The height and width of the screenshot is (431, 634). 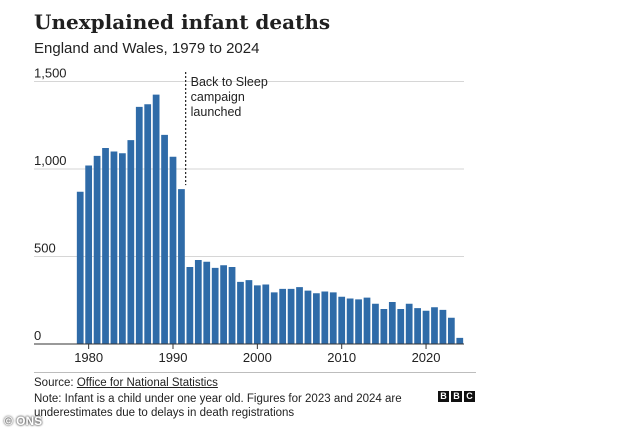 What do you see at coordinates (88, 357) in the screenshot?
I see `x-tick-label: 1980` at bounding box center [88, 357].